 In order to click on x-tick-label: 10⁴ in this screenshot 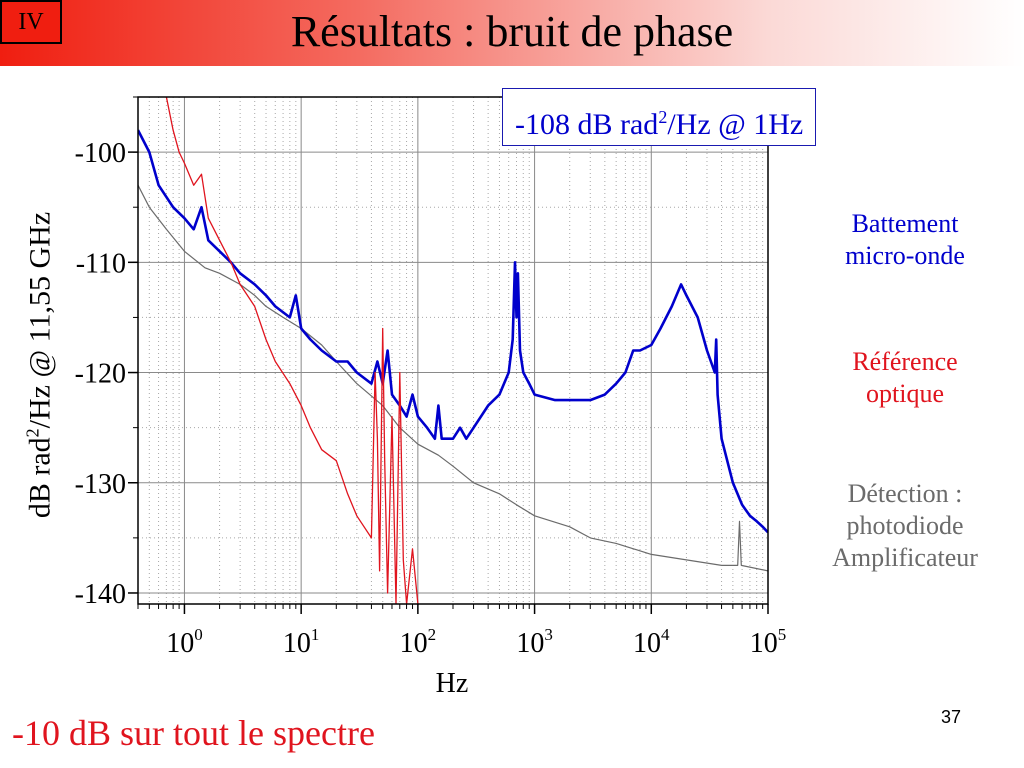, I will do `click(651, 642)`.